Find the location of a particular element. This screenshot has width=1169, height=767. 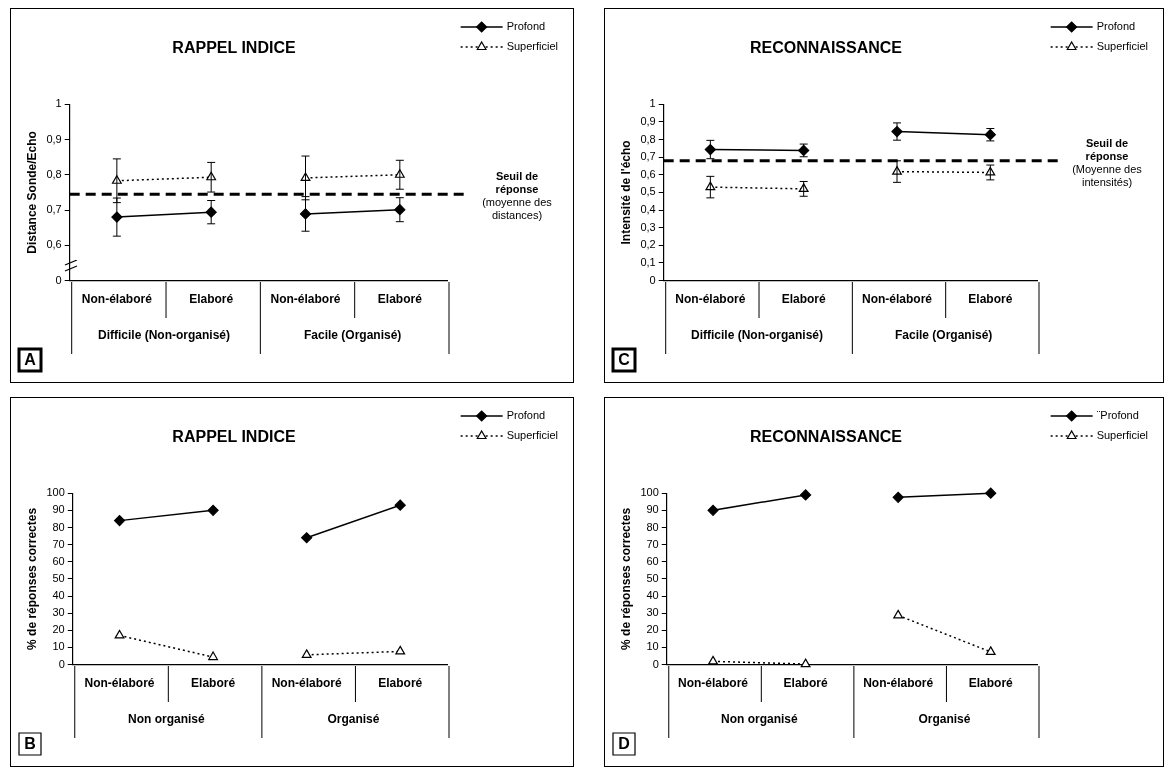

y-tick-label: 0,3 is located at coordinates (648, 226).